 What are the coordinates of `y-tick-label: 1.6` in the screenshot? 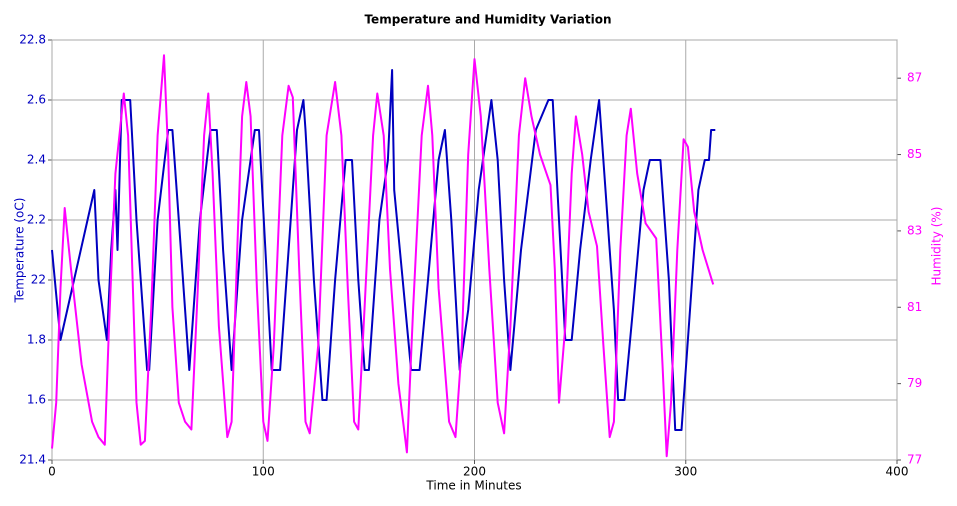 It's located at (36, 400).